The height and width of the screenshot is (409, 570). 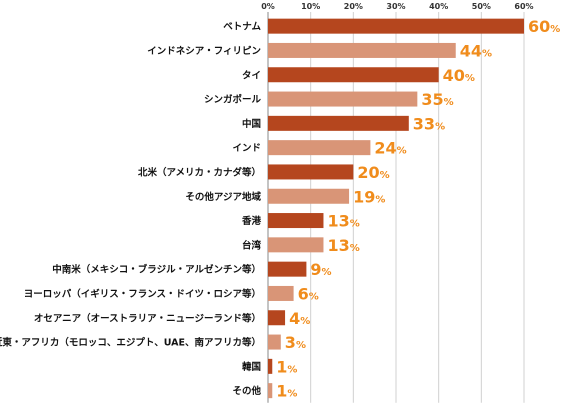 What do you see at coordinates (242, 27) in the screenshot?
I see `category-label: ベトナム` at bounding box center [242, 27].